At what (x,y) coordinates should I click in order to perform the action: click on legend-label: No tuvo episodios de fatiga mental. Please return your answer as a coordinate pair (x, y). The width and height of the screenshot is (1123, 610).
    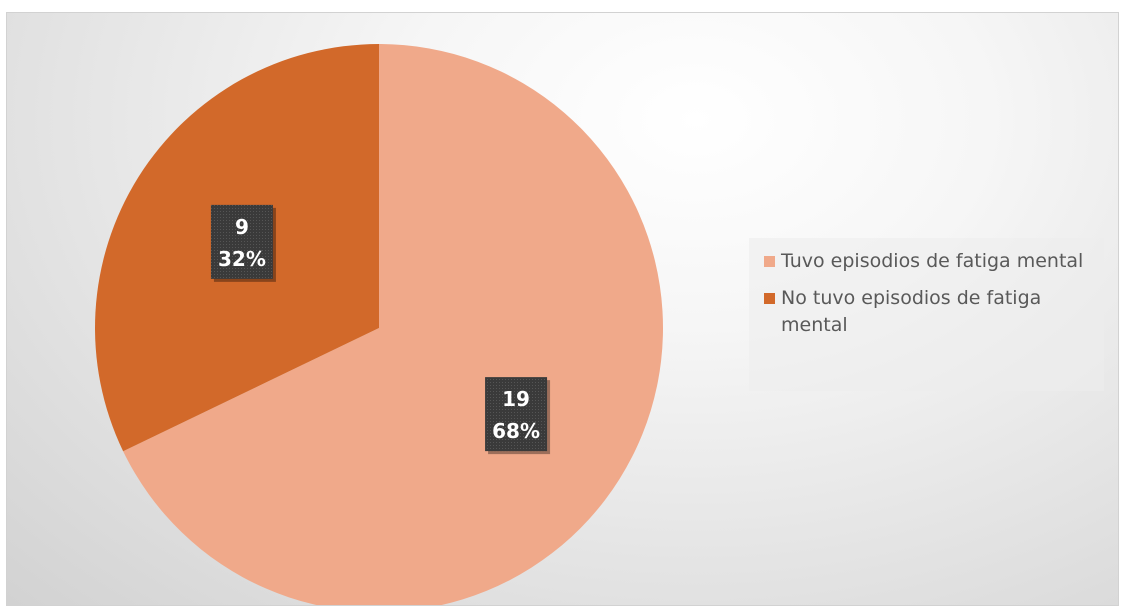
    Looking at the image, I should click on (911, 311).